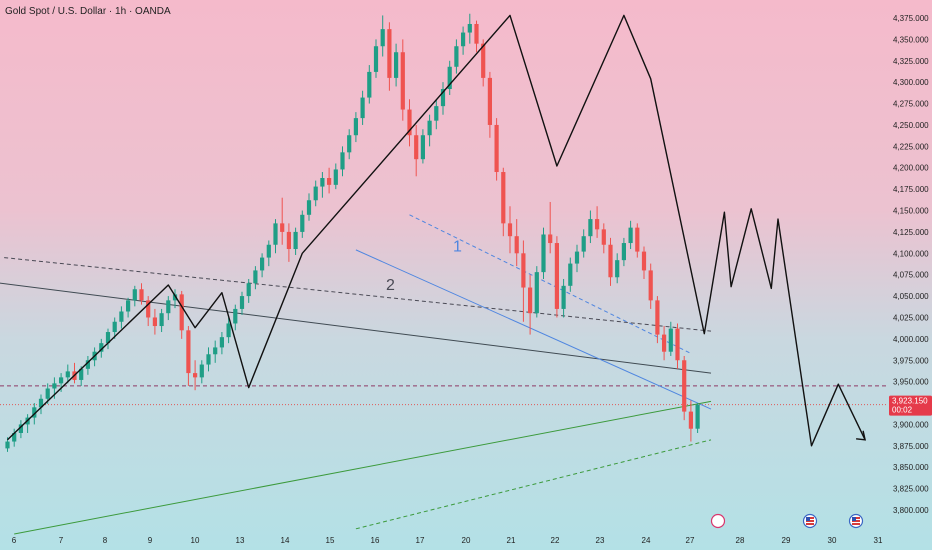  I want to click on price-tick-label: 4,125.000, so click(911, 232).